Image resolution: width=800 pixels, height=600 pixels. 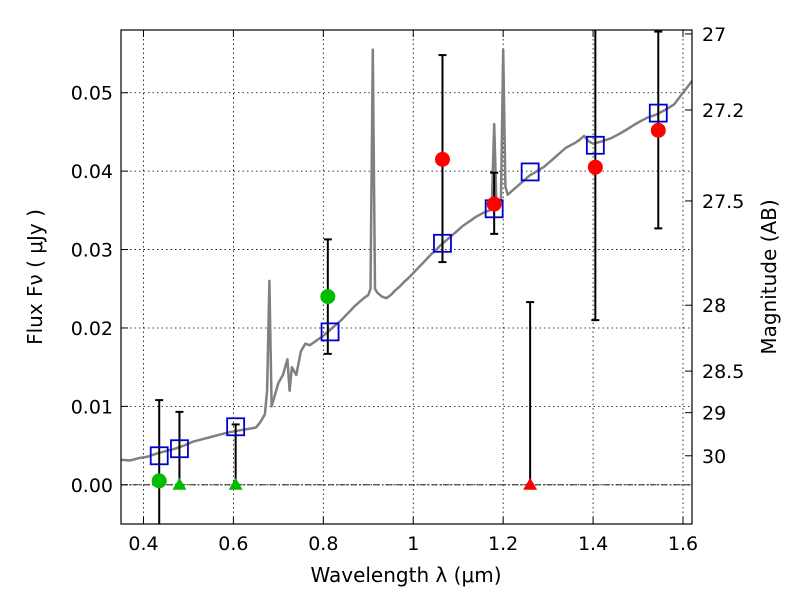 What do you see at coordinates (714, 306) in the screenshot?
I see `y2-tick-label: 28` at bounding box center [714, 306].